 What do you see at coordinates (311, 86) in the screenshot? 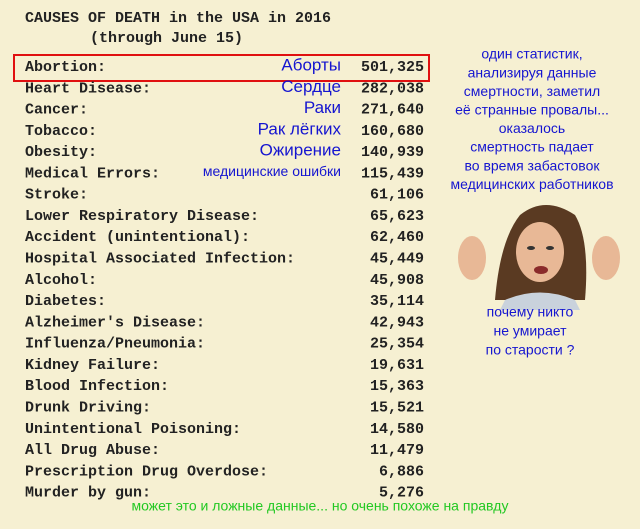
I see `annotation: Сердце` at bounding box center [311, 86].